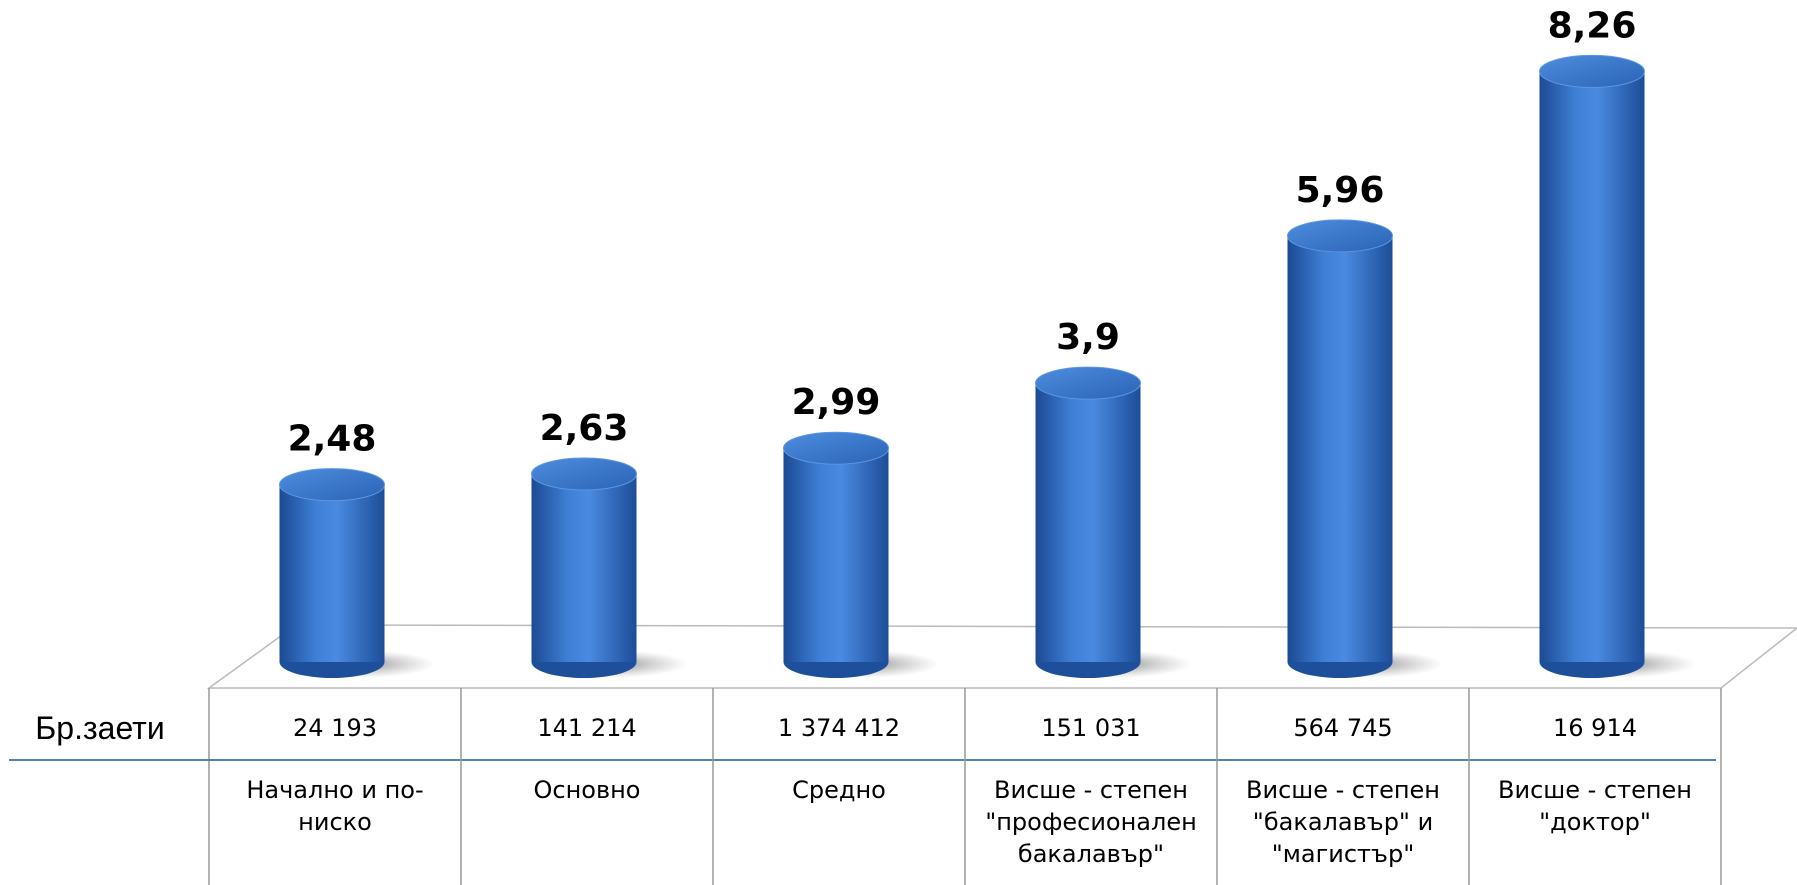 This screenshot has width=1797, height=885. What do you see at coordinates (1595, 728) in the screenshot?
I see `table-value: 16 914` at bounding box center [1595, 728].